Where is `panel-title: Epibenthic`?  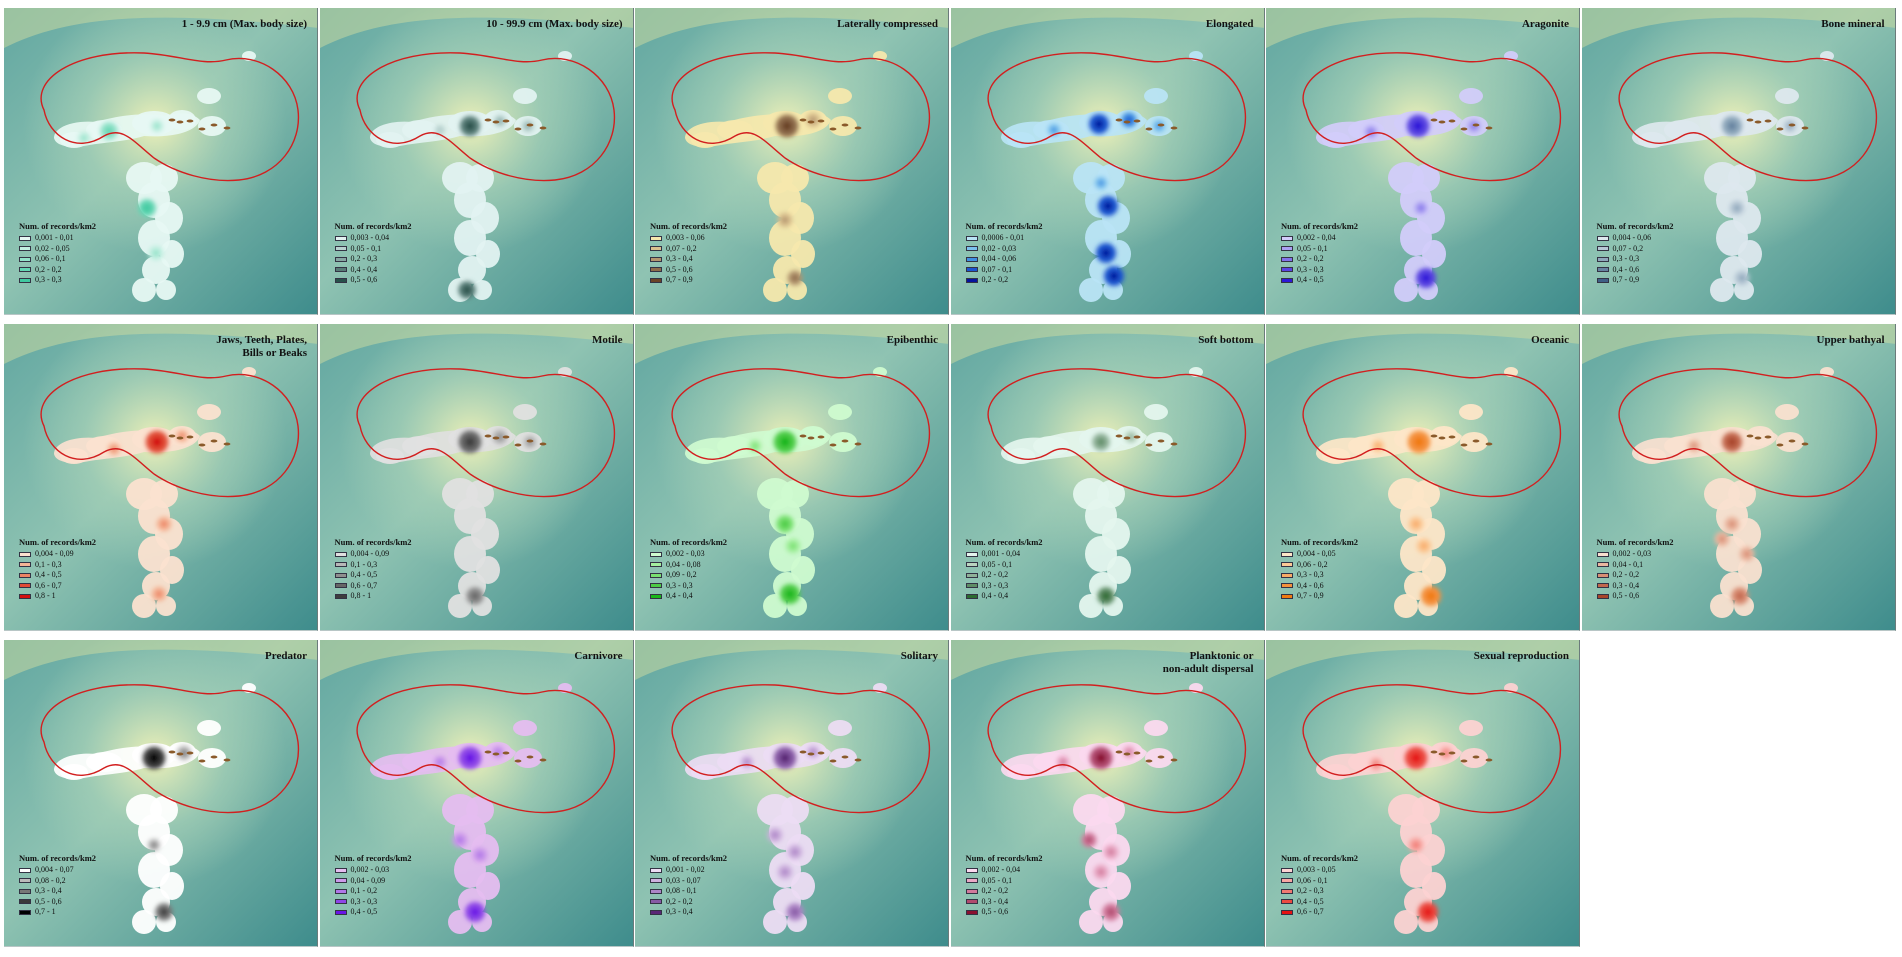
panel-title: Epibenthic is located at coordinates (912, 340).